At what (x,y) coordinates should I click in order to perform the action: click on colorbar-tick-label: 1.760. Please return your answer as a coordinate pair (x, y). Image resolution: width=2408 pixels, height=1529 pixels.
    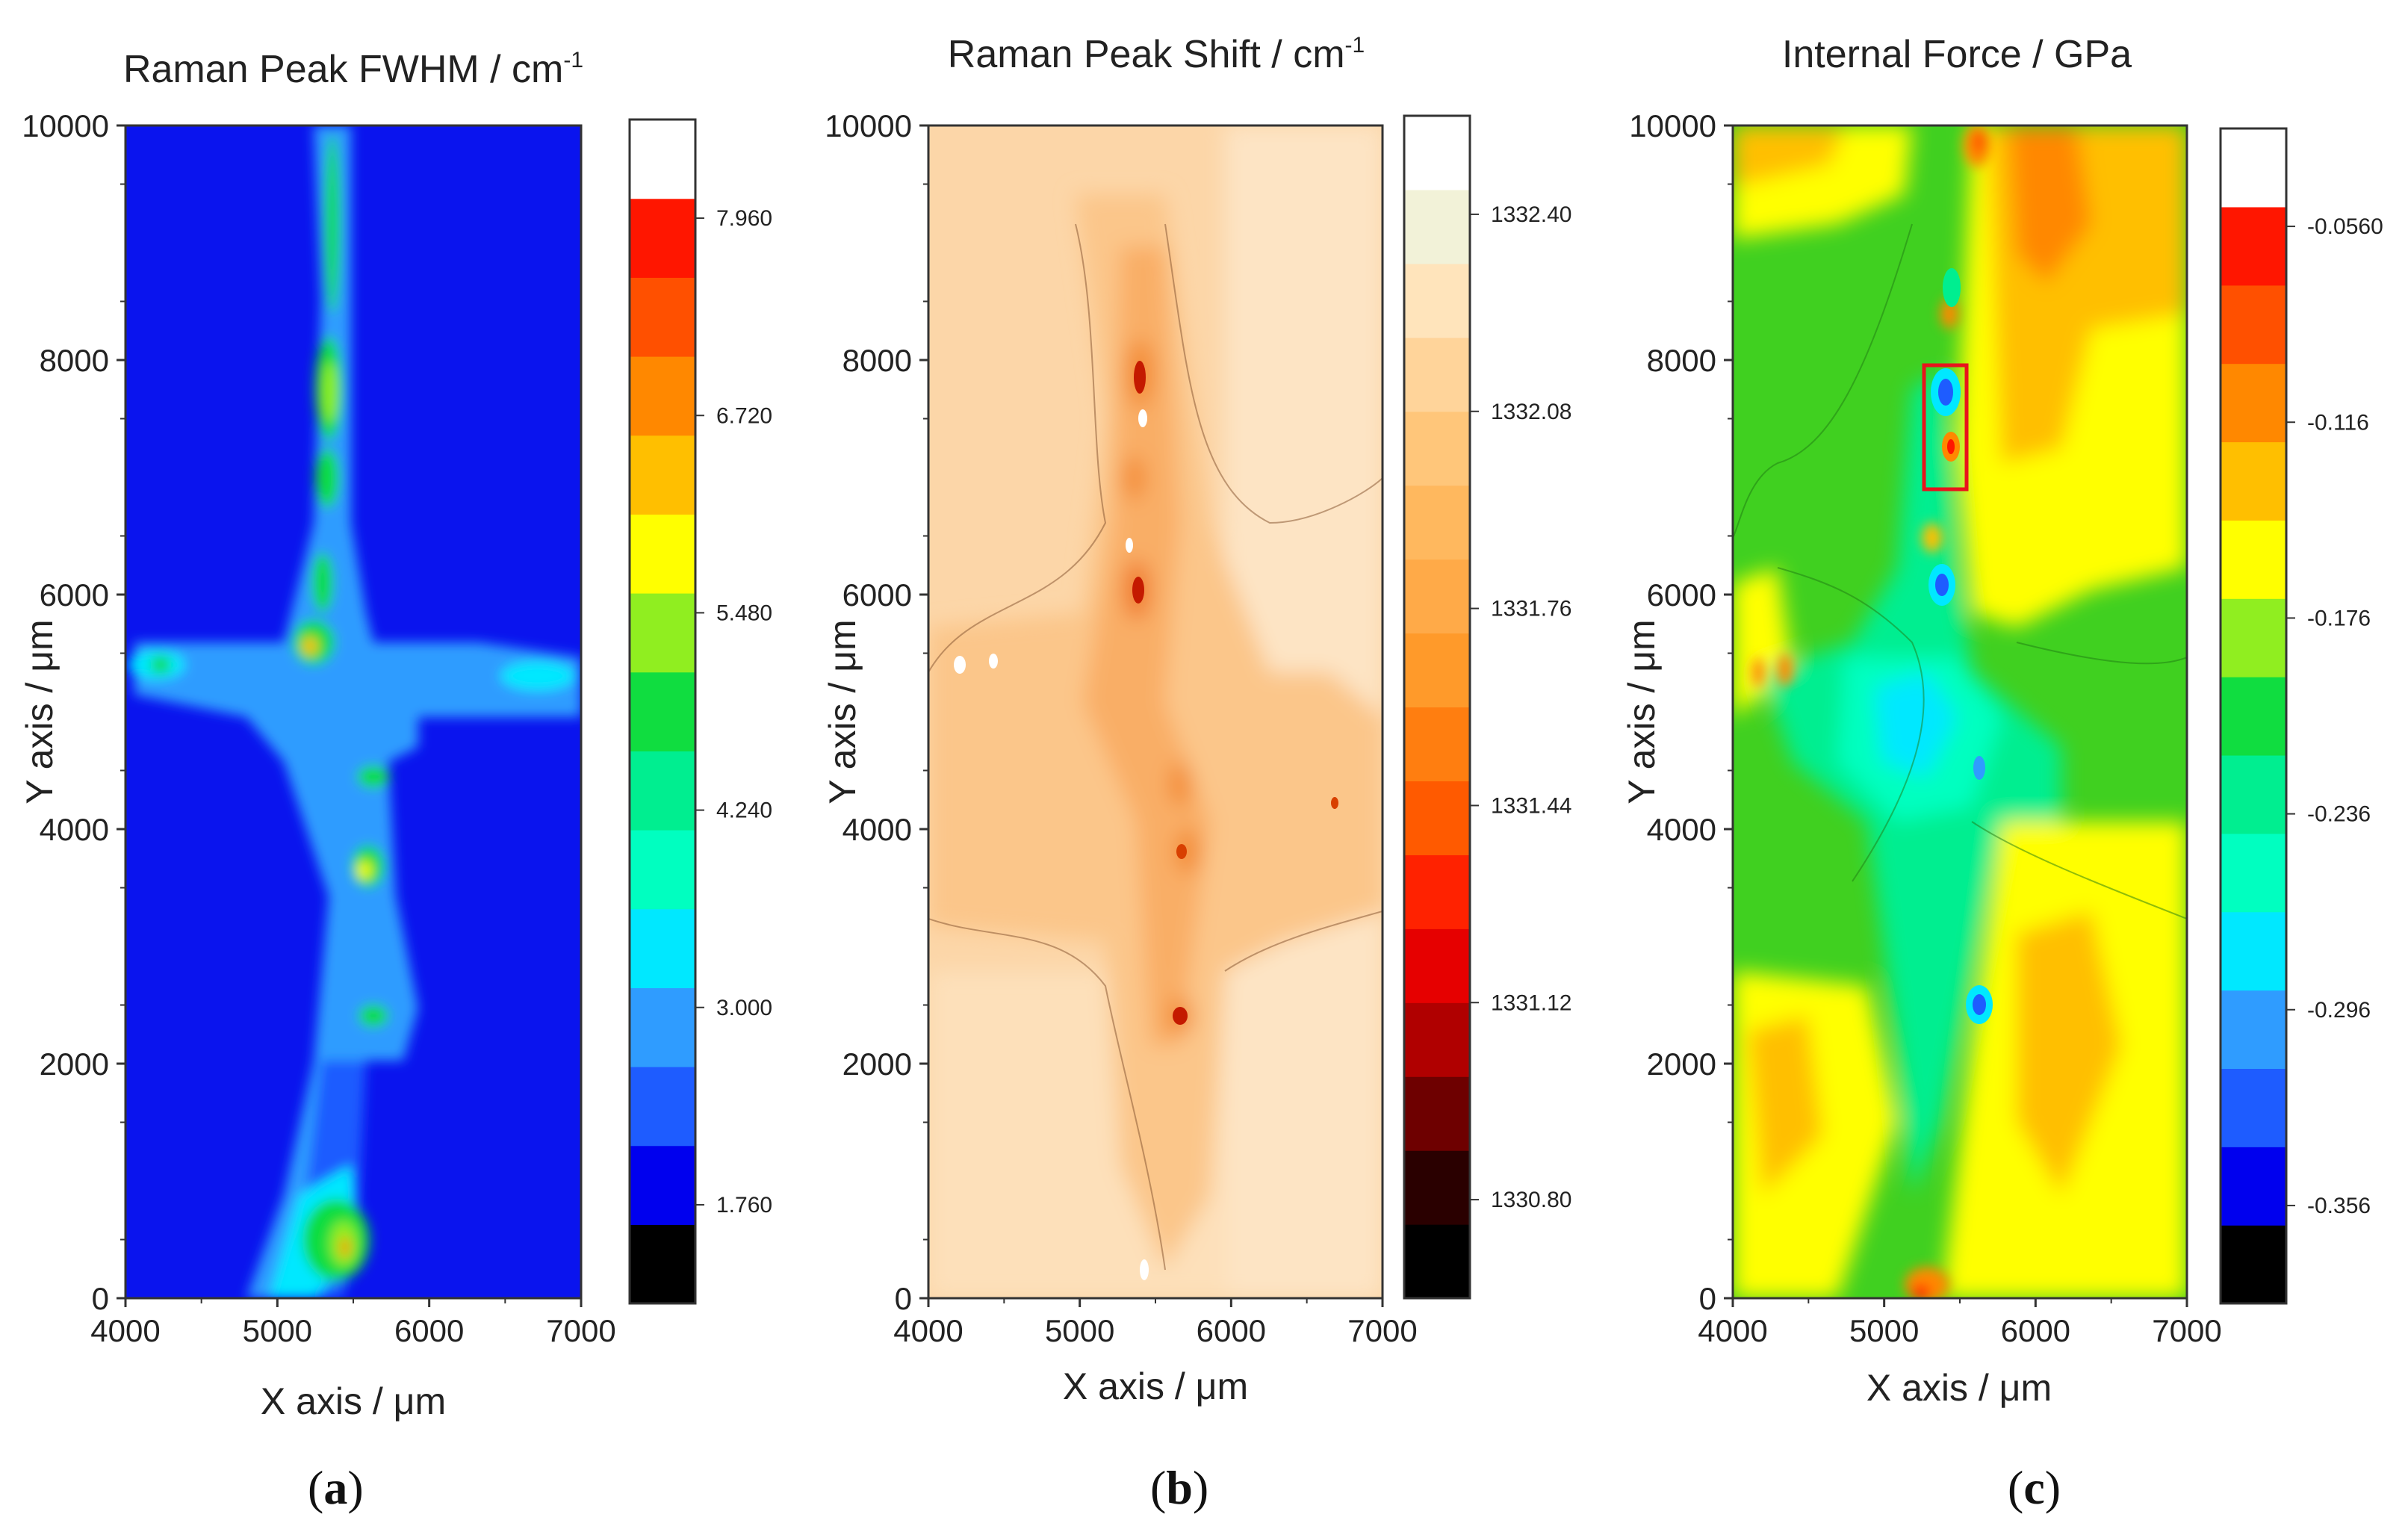
    Looking at the image, I should click on (744, 1205).